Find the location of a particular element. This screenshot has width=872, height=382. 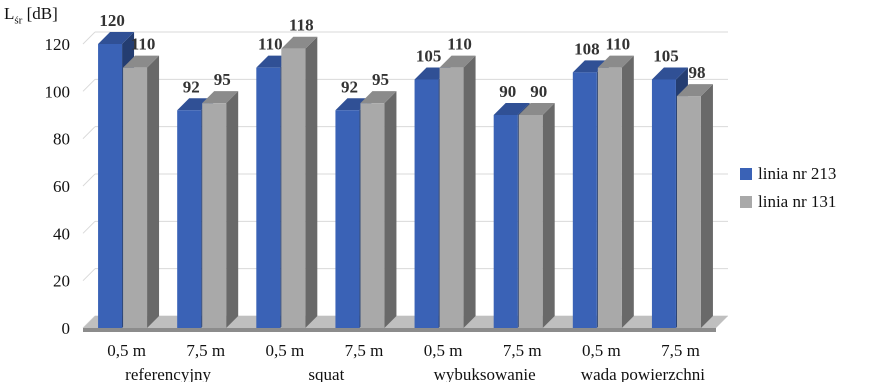

x-group-label: wybuksowanie is located at coordinates (485, 373).